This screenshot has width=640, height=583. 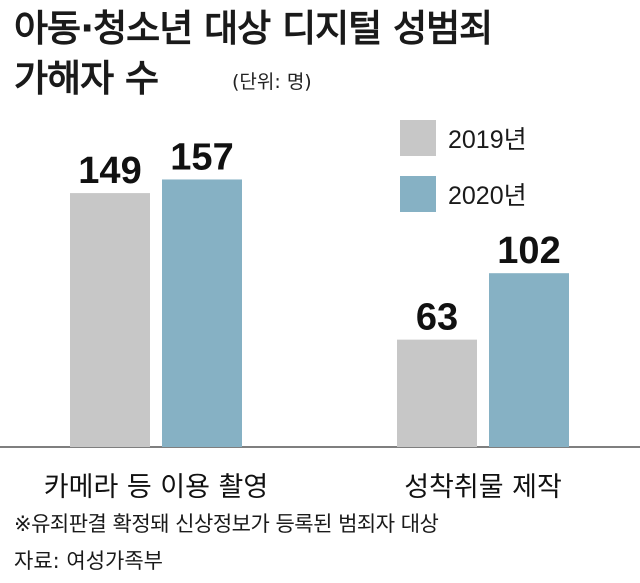 What do you see at coordinates (437, 318) in the screenshot?
I see `data-label-exploitation-2019: 63` at bounding box center [437, 318].